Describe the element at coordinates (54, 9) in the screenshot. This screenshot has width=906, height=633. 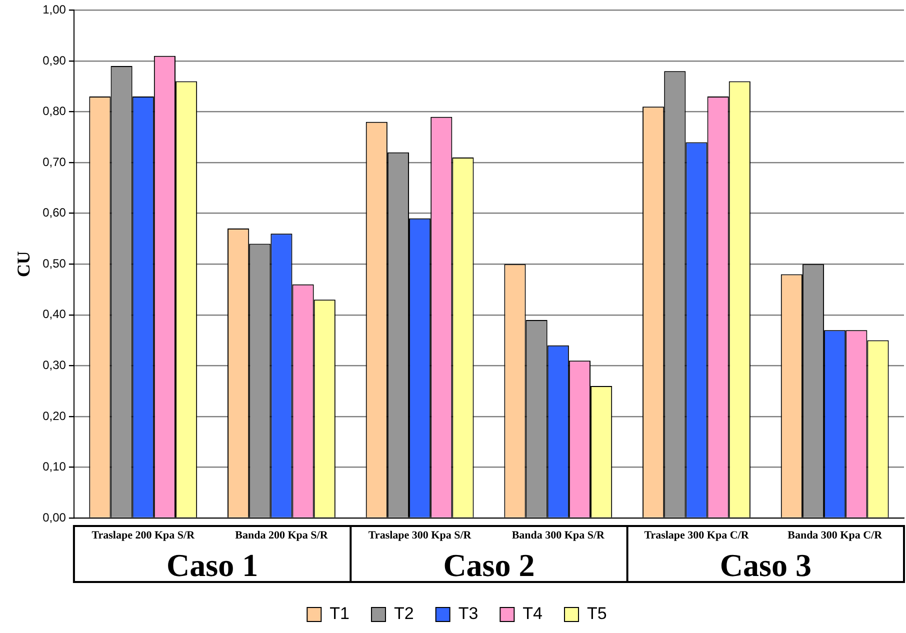
I see `y-tick-label: 1,00` at that location.